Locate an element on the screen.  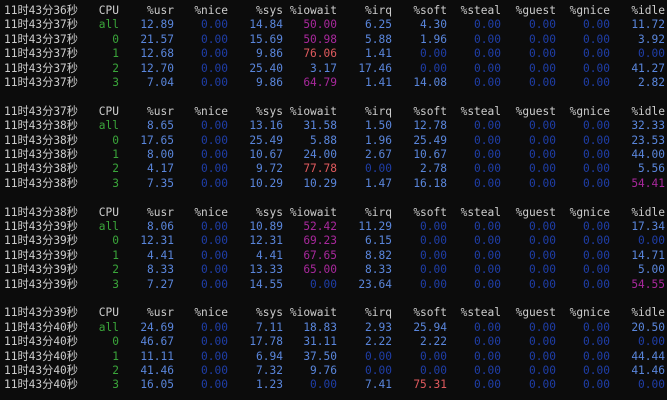
stat-value: 9.76 is located at coordinates (323, 370).